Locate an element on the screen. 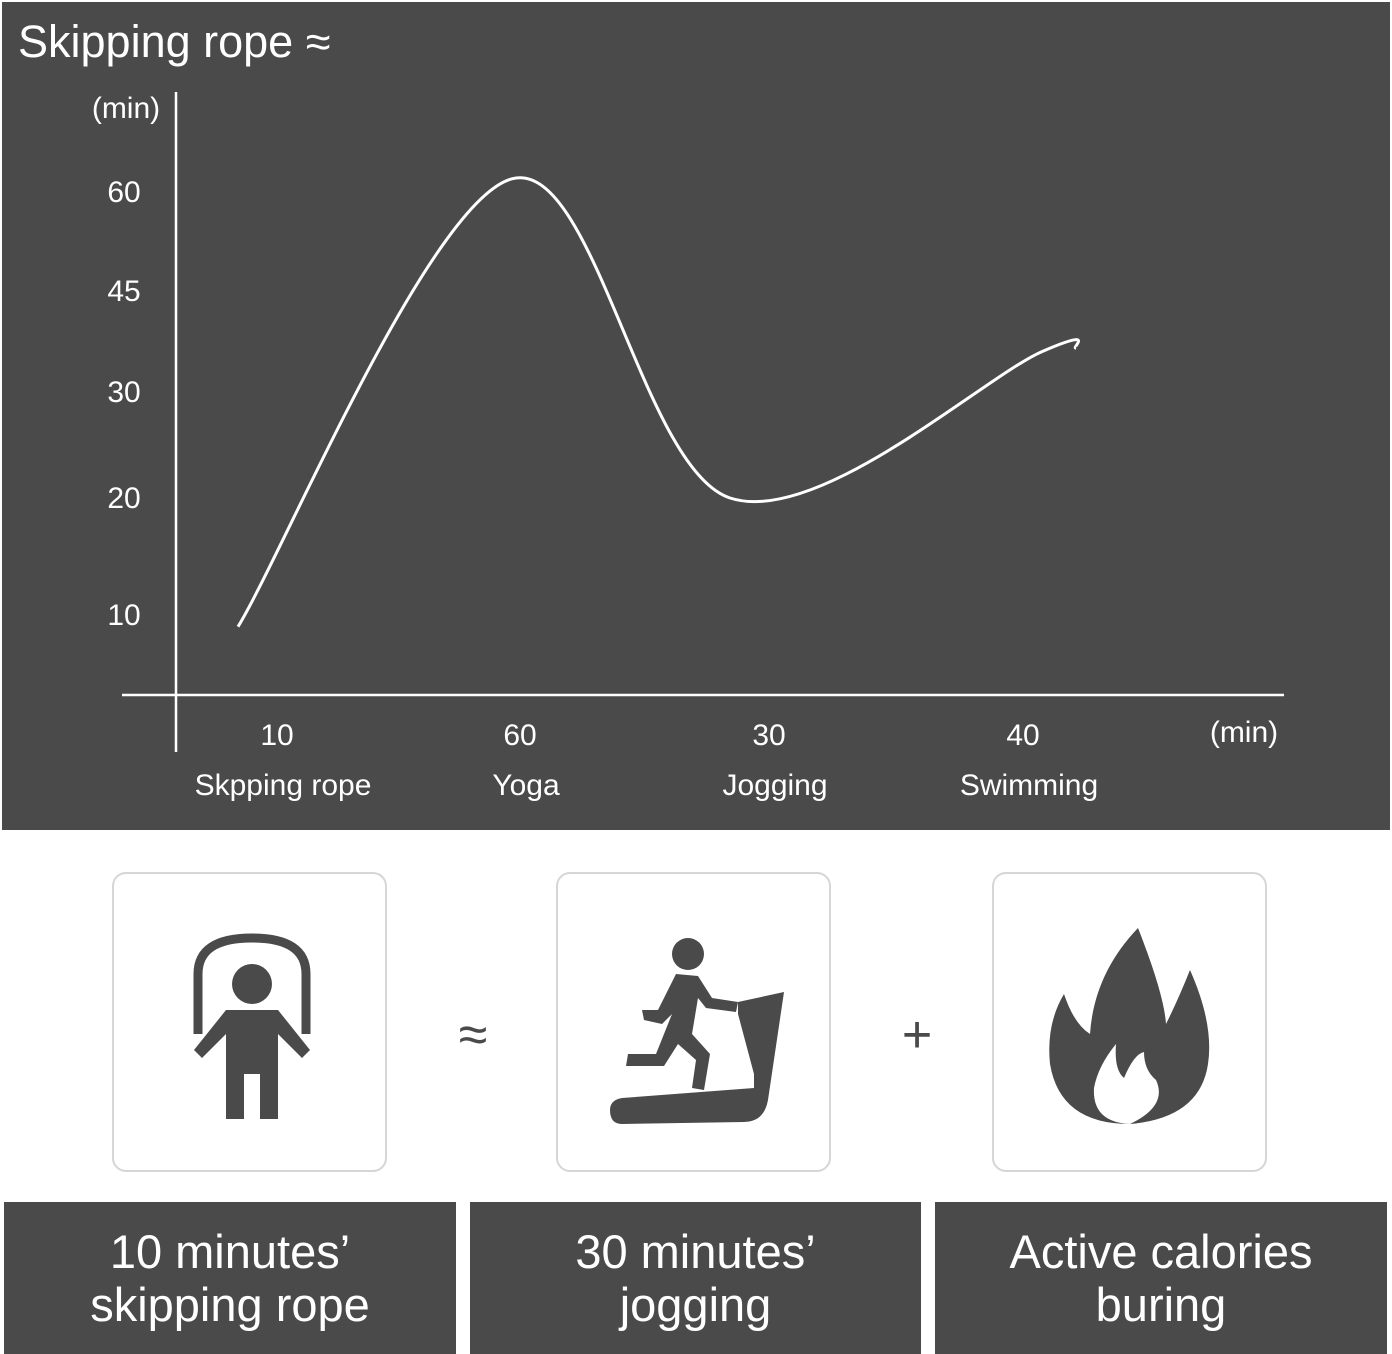 This screenshot has height=1354, width=1392. caption-calories: Active calories buring is located at coordinates (1161, 1278).